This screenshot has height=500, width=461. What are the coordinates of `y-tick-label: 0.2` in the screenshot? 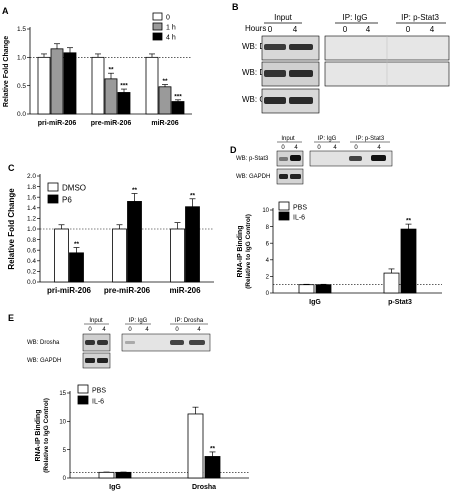 It's located at (31, 272).